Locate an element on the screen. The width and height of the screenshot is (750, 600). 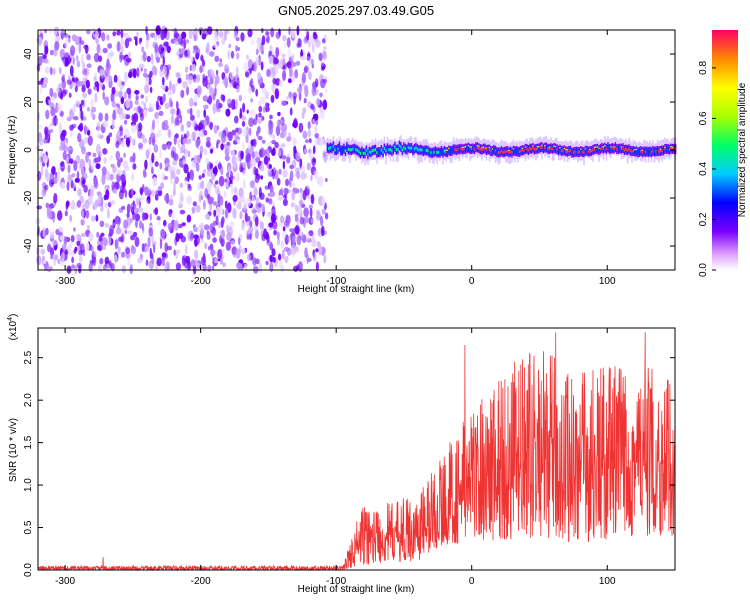
top-y-tick-label: 40 is located at coordinates (28, 54).